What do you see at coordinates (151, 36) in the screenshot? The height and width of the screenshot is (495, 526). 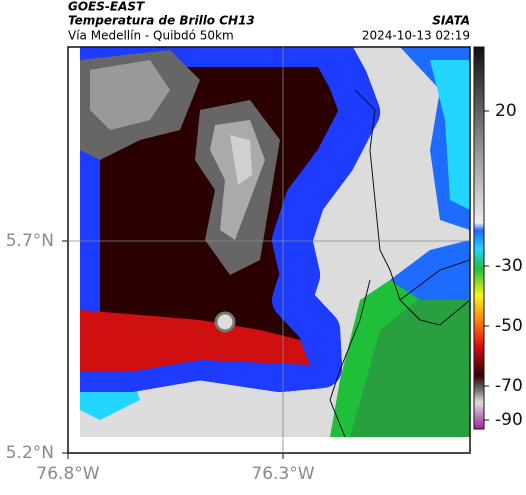 I see `region-label: Vía Medellín - Quibdó 50km` at bounding box center [151, 36].